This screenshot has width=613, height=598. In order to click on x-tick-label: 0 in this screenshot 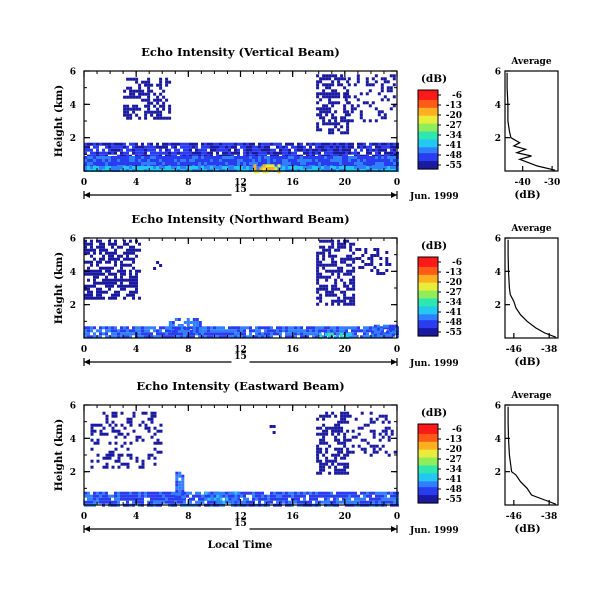, I will do `click(397, 183)`.